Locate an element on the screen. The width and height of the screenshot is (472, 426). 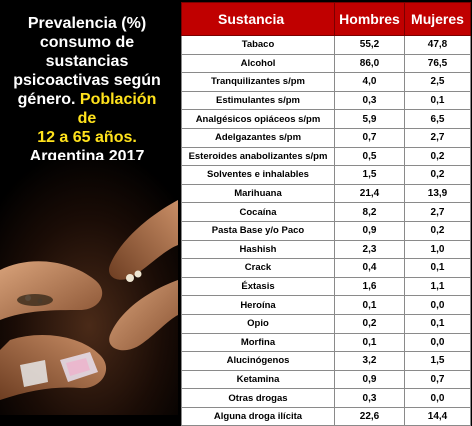
cell-mujeres: 6,5 is located at coordinates (437, 119).